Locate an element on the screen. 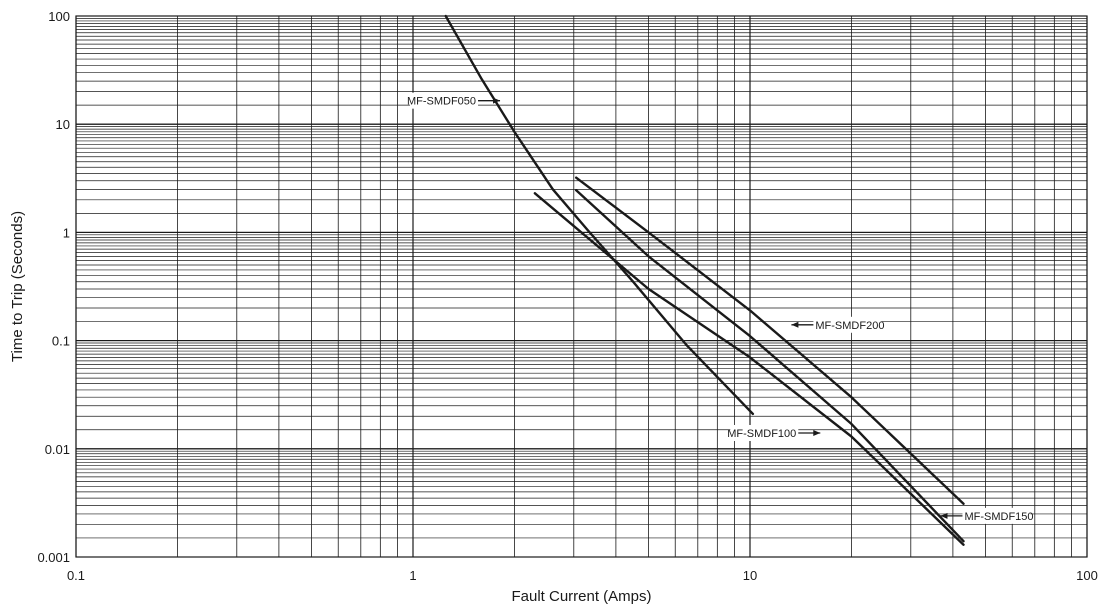 The image size is (1110, 615). x-tick-label: 100 is located at coordinates (1087, 575).